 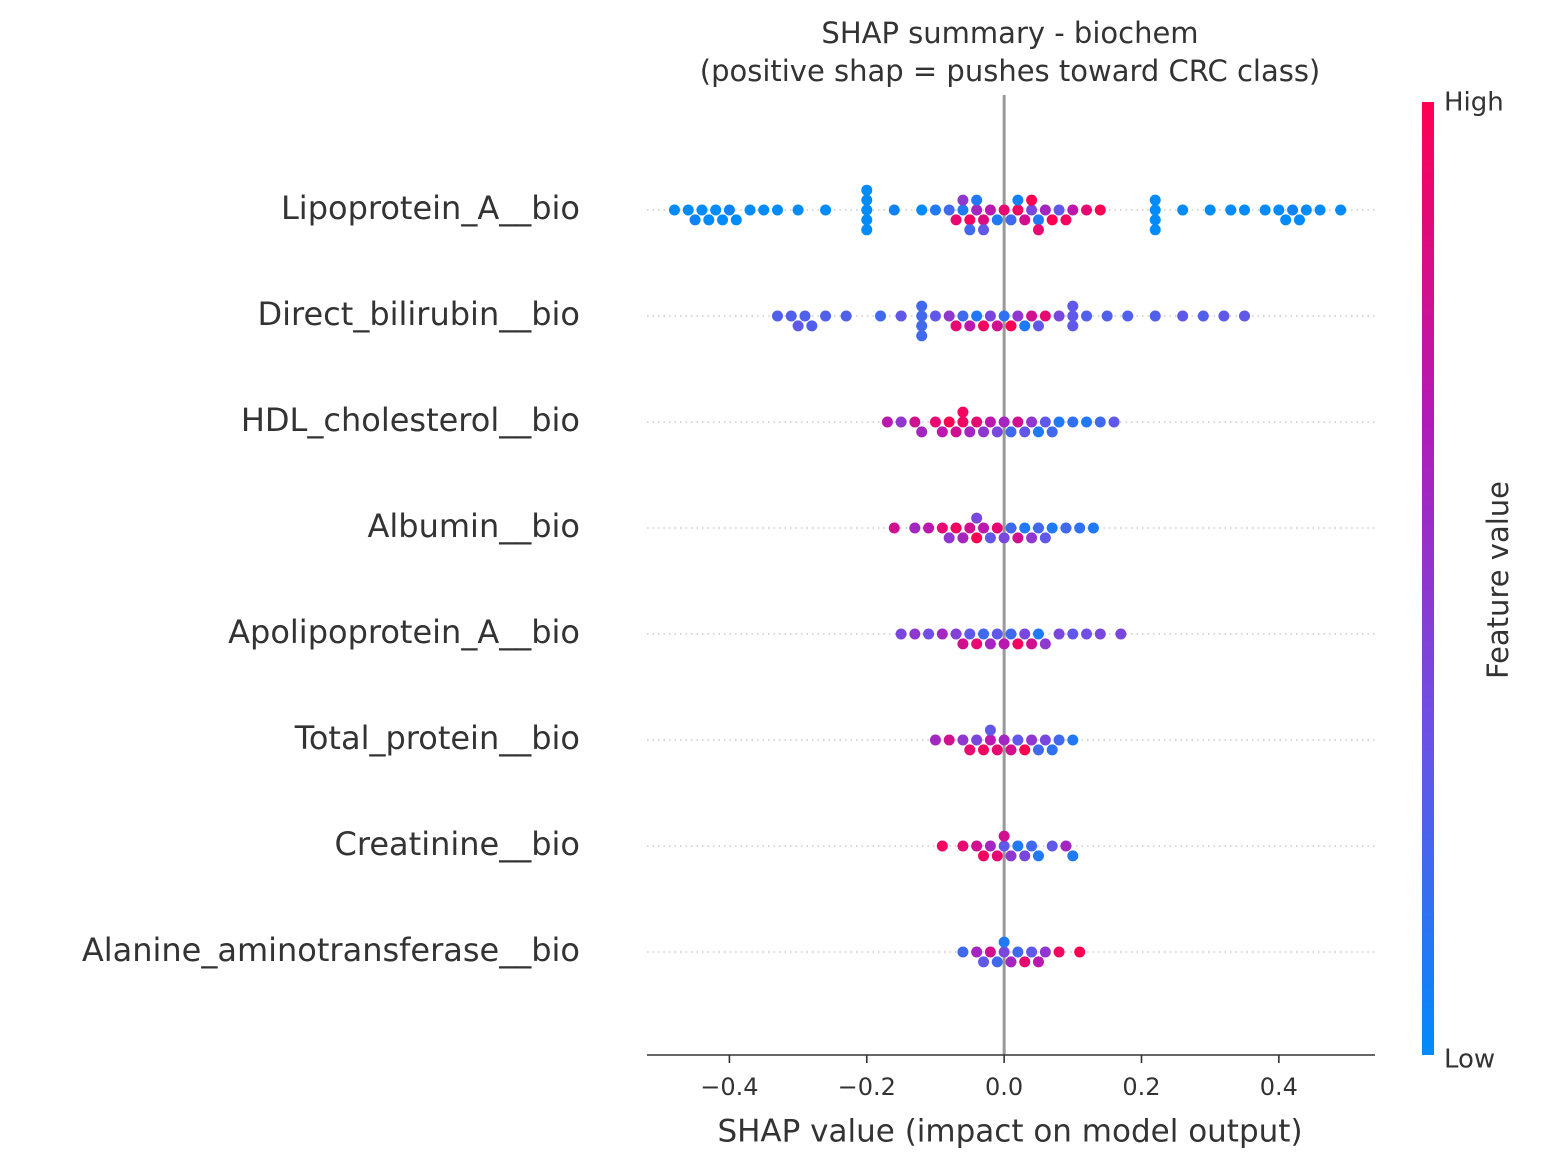 I want to click on x-tick-label: 0.0, so click(x=1004, y=1087).